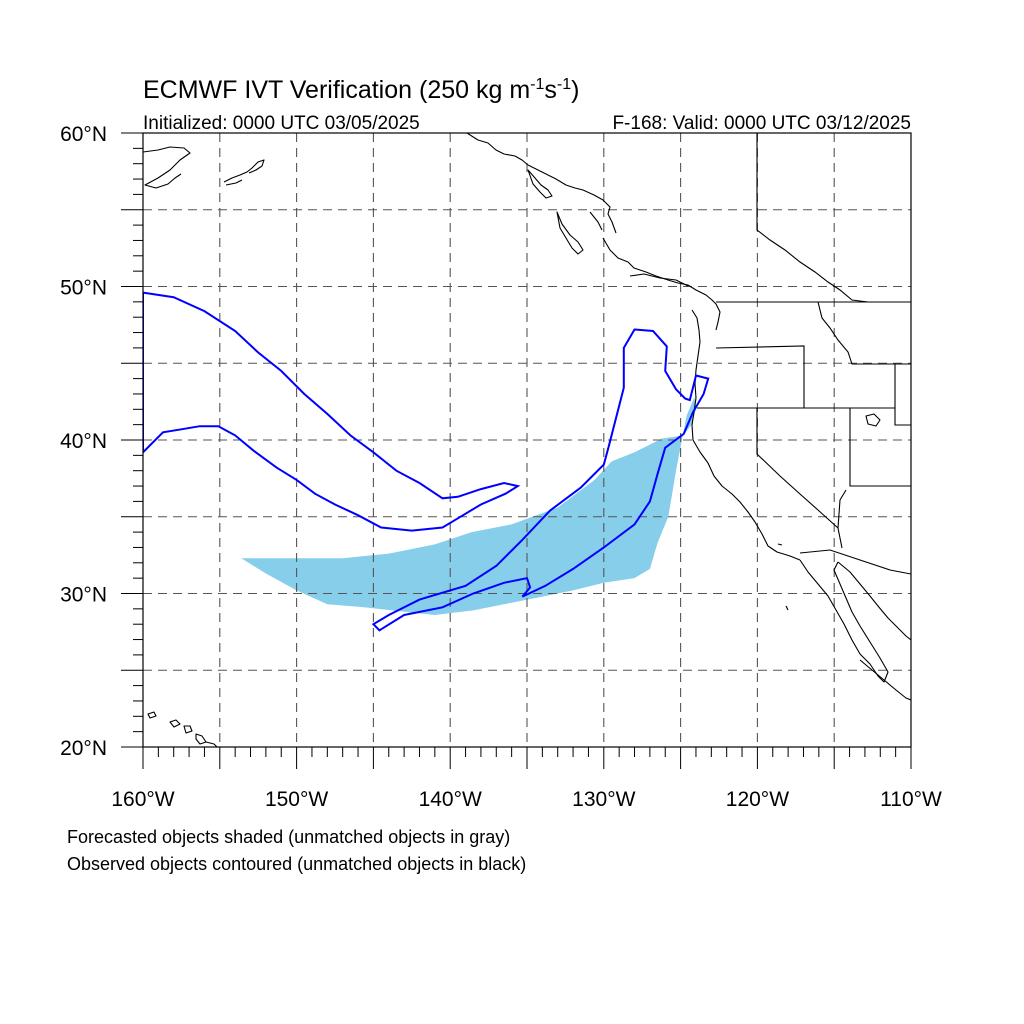 This screenshot has width=1024, height=1024. Describe the element at coordinates (142, 799) in the screenshot. I see `x-tick-label: 160°W` at that location.